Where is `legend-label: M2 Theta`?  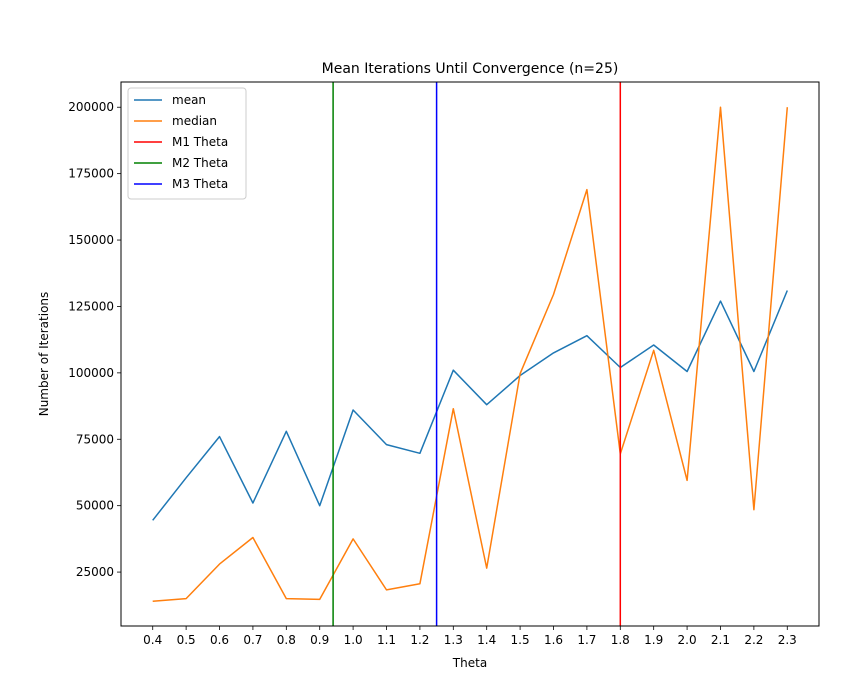
legend-label: M2 Theta is located at coordinates (200, 163).